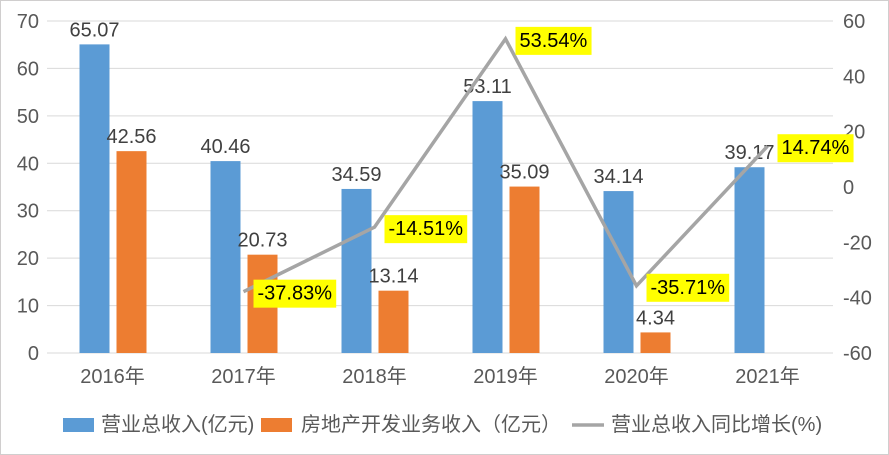  What do you see at coordinates (112, 376) in the screenshot?
I see `category-label: 2016年` at bounding box center [112, 376].